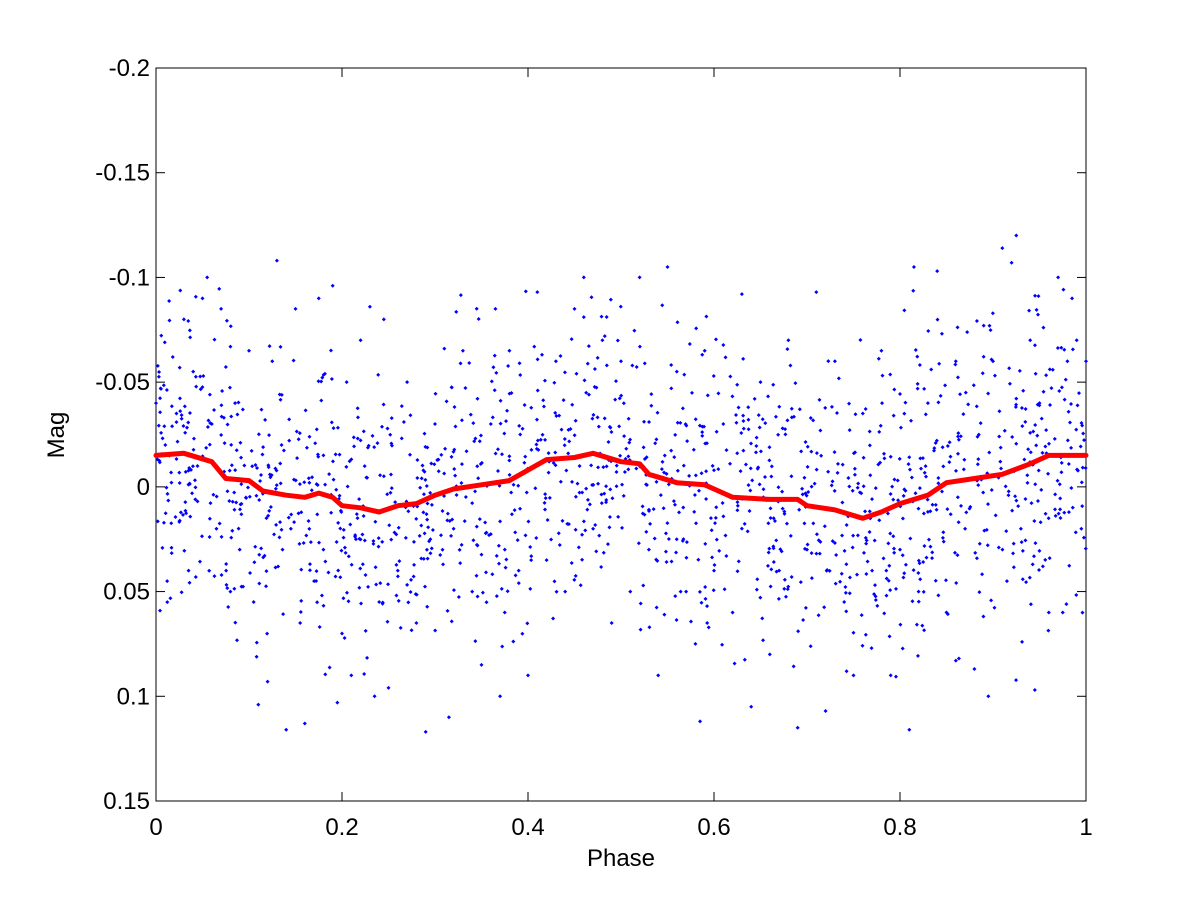 The image size is (1200, 900). I want to click on y-tick-label: 0.05, so click(126, 592).